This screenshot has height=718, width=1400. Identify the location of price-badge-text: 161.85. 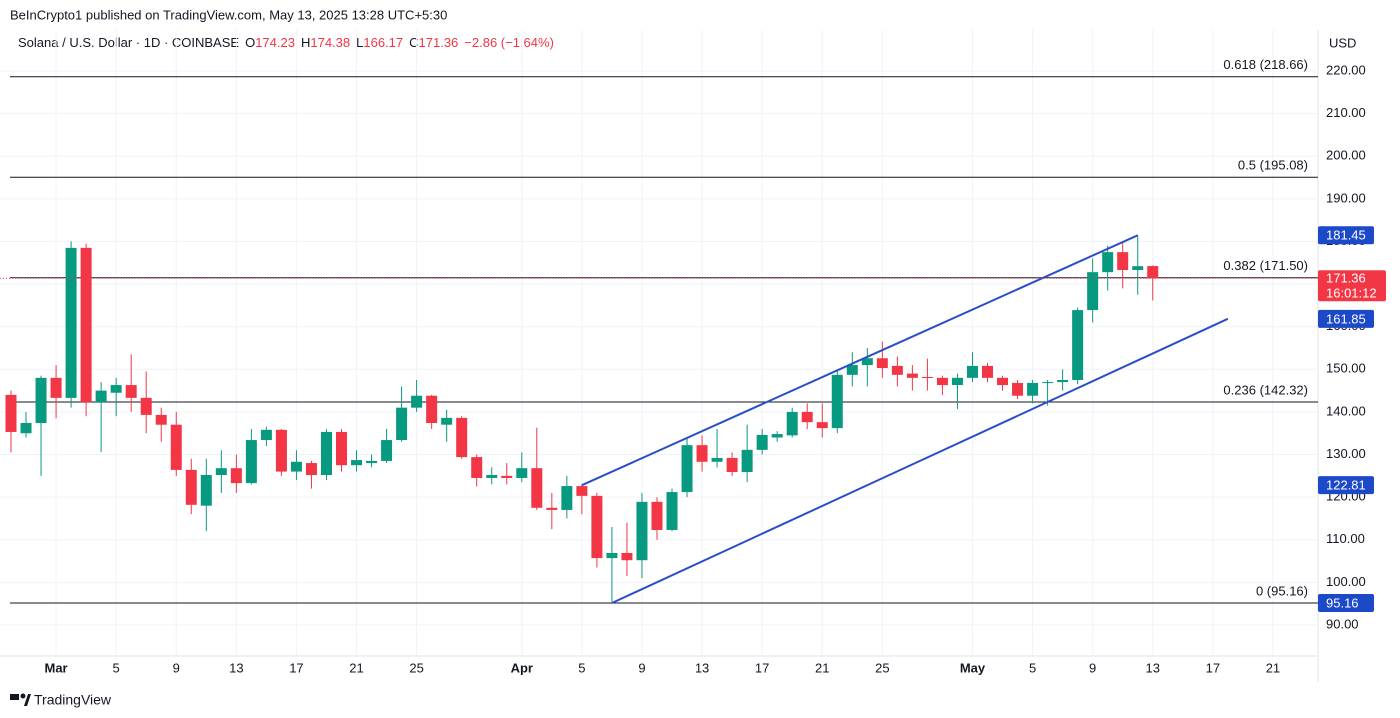
(1346, 318).